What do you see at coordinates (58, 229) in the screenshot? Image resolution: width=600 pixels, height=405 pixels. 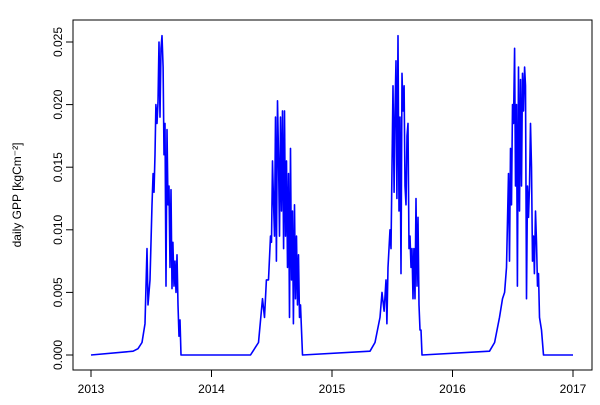 I see `y-tick-label: 0.010` at bounding box center [58, 229].